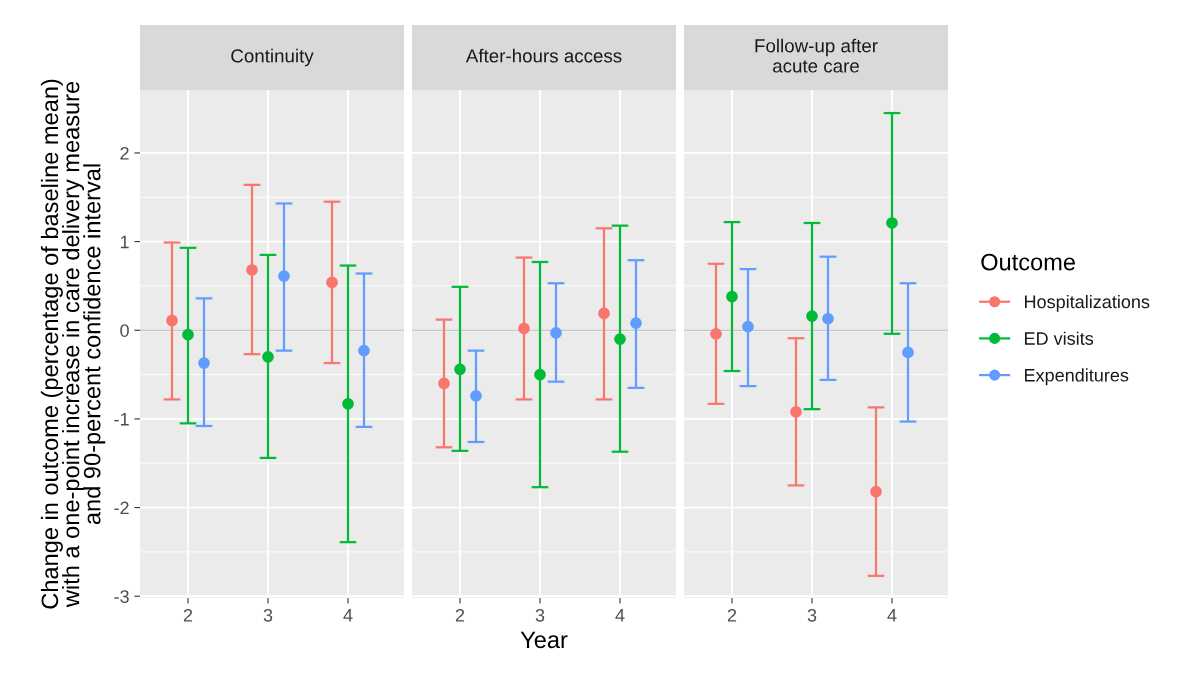  What do you see at coordinates (121, 419) in the screenshot?
I see `y-tick-label: -1` at bounding box center [121, 419].